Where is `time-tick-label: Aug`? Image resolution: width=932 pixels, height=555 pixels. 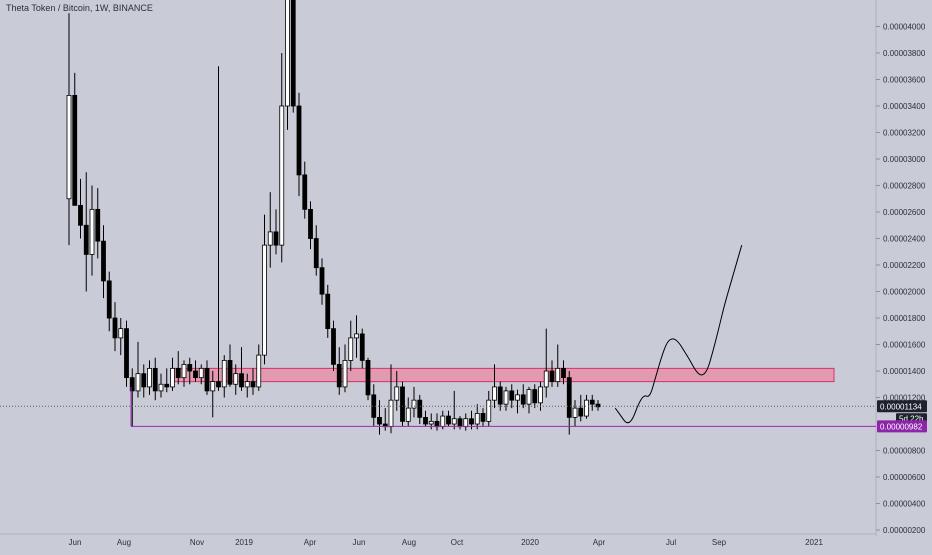 time-tick-label: Aug is located at coordinates (409, 542).